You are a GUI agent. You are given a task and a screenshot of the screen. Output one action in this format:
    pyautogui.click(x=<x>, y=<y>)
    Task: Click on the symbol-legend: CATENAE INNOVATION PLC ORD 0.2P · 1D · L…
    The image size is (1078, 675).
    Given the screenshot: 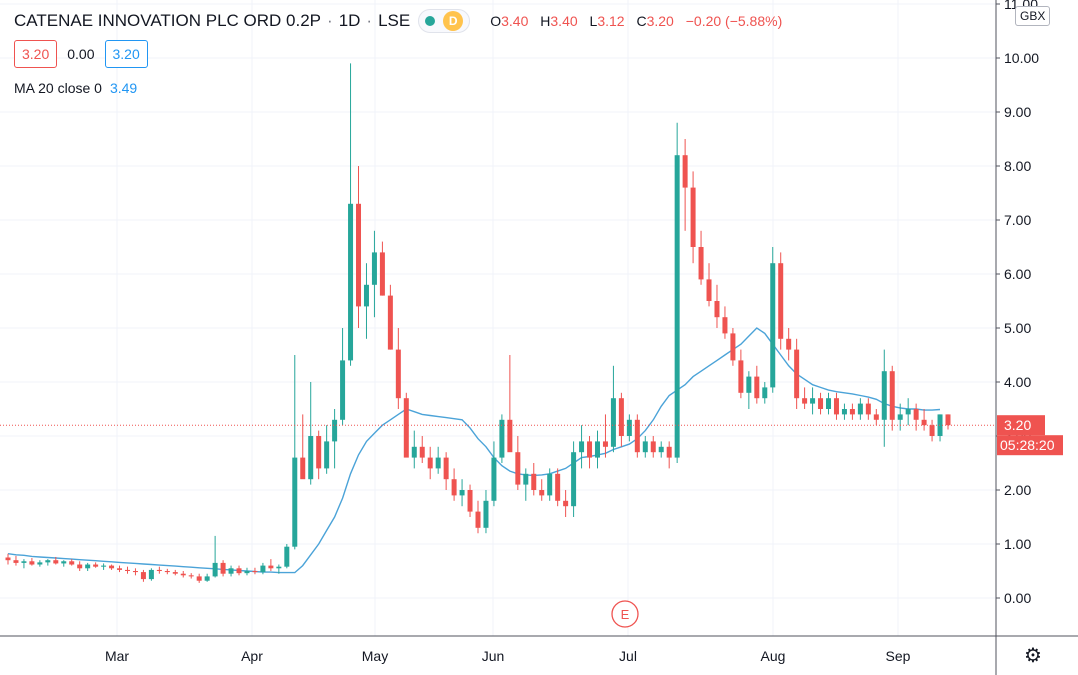 What is the action you would take?
    pyautogui.click(x=402, y=21)
    